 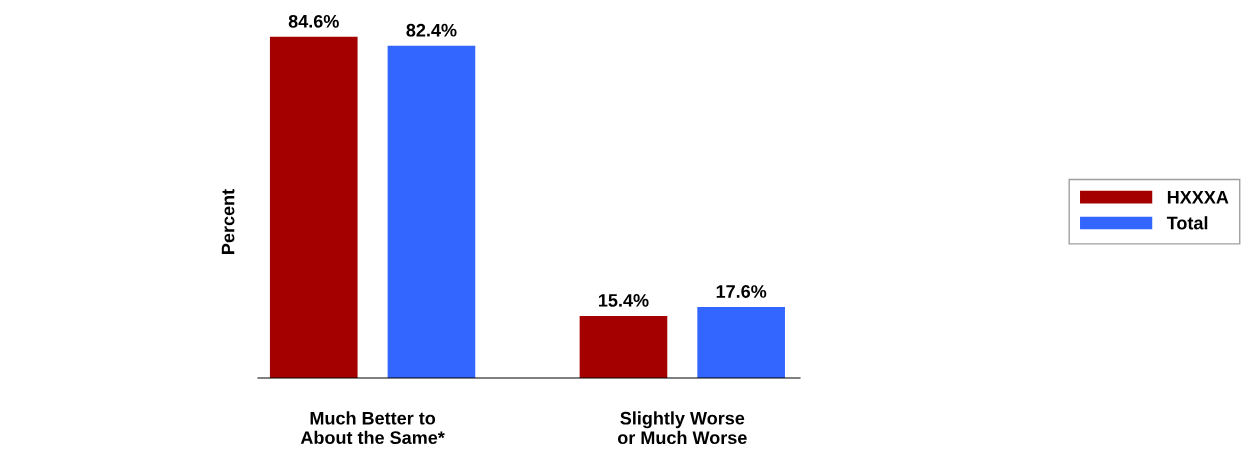 I want to click on data-label: 15.4%, so click(x=624, y=300).